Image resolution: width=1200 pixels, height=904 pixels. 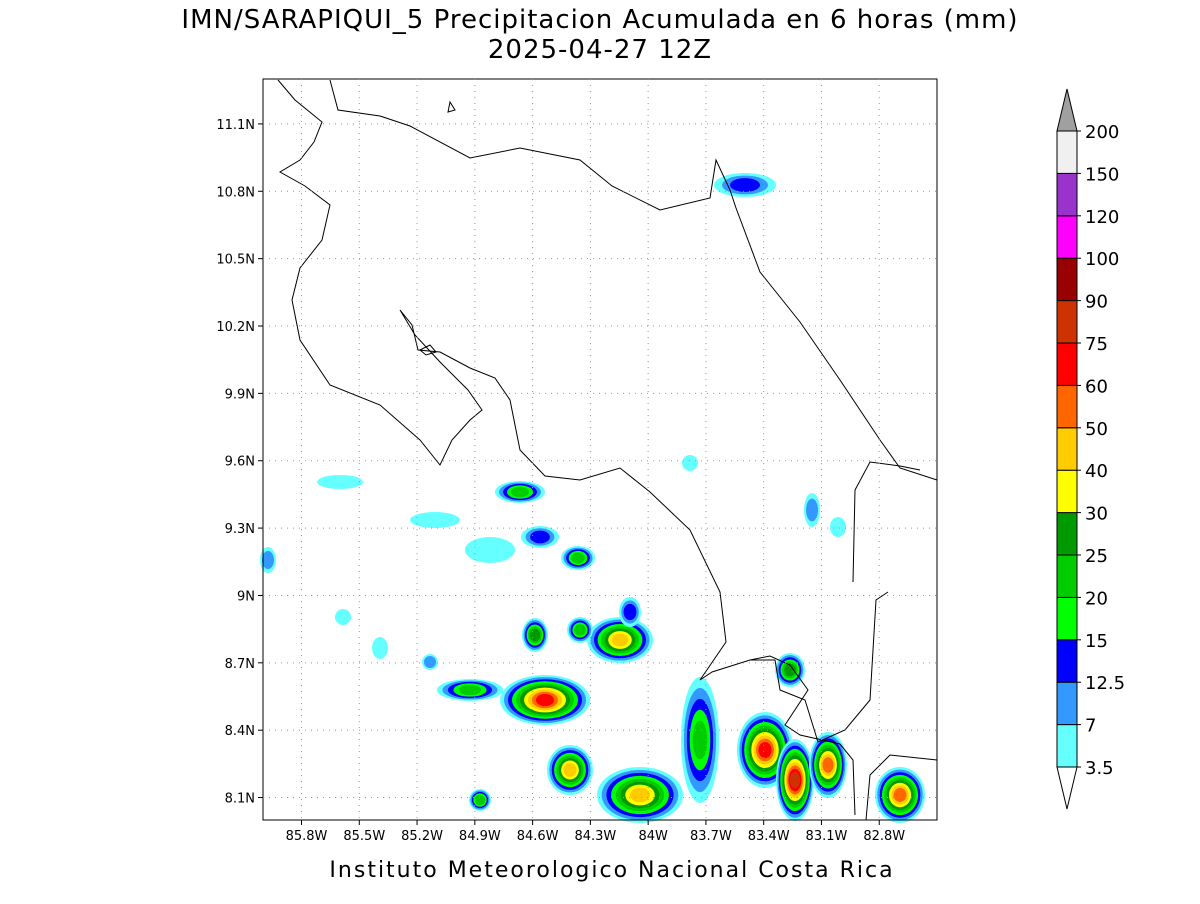 What do you see at coordinates (595, 836) in the screenshot?
I see `x-tick-label: 84.3W` at bounding box center [595, 836].